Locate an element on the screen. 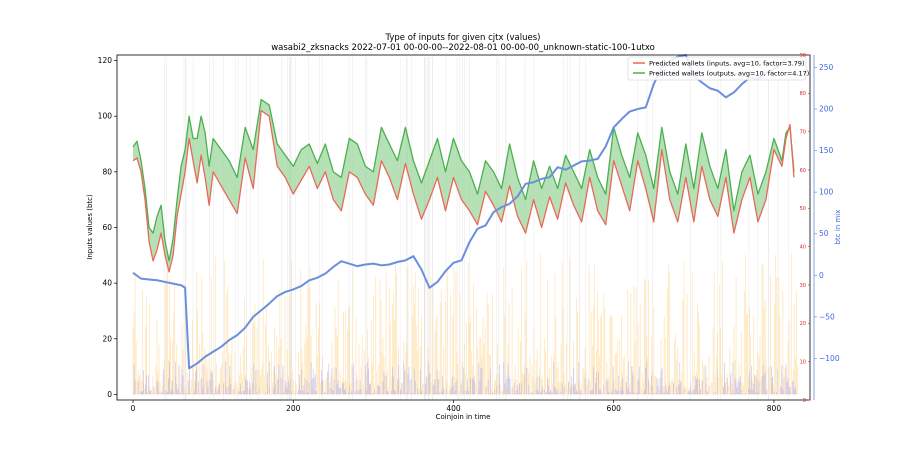 The image size is (900, 450). red-tick-label: 20 is located at coordinates (803, 324).